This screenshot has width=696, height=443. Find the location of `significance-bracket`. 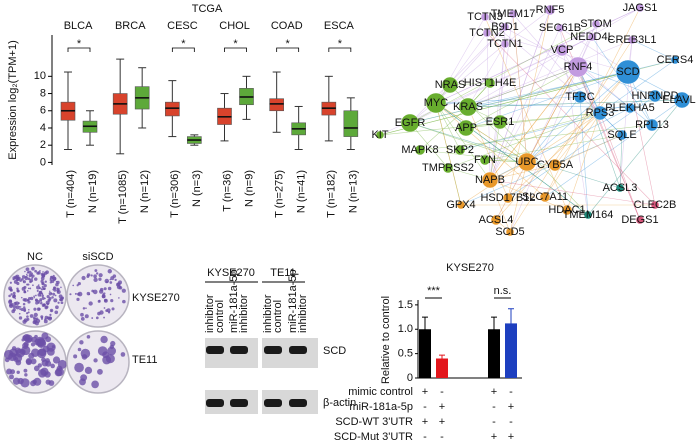

significance-bracket is located at coordinates (183, 49).